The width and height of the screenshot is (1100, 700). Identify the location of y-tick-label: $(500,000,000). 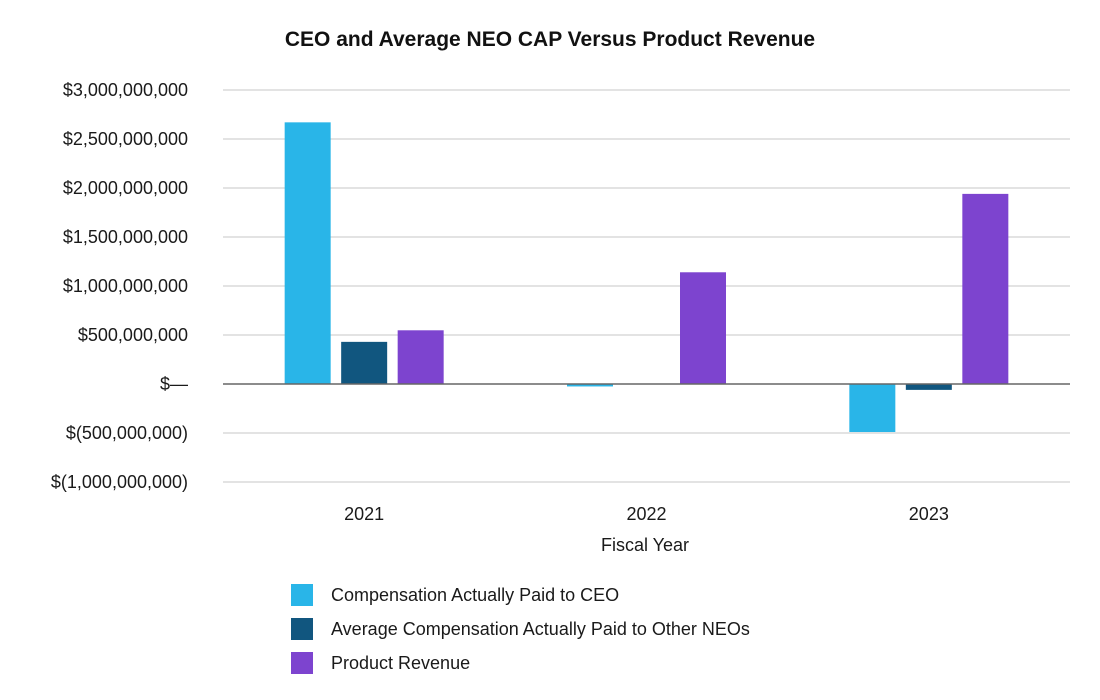
(127, 433).